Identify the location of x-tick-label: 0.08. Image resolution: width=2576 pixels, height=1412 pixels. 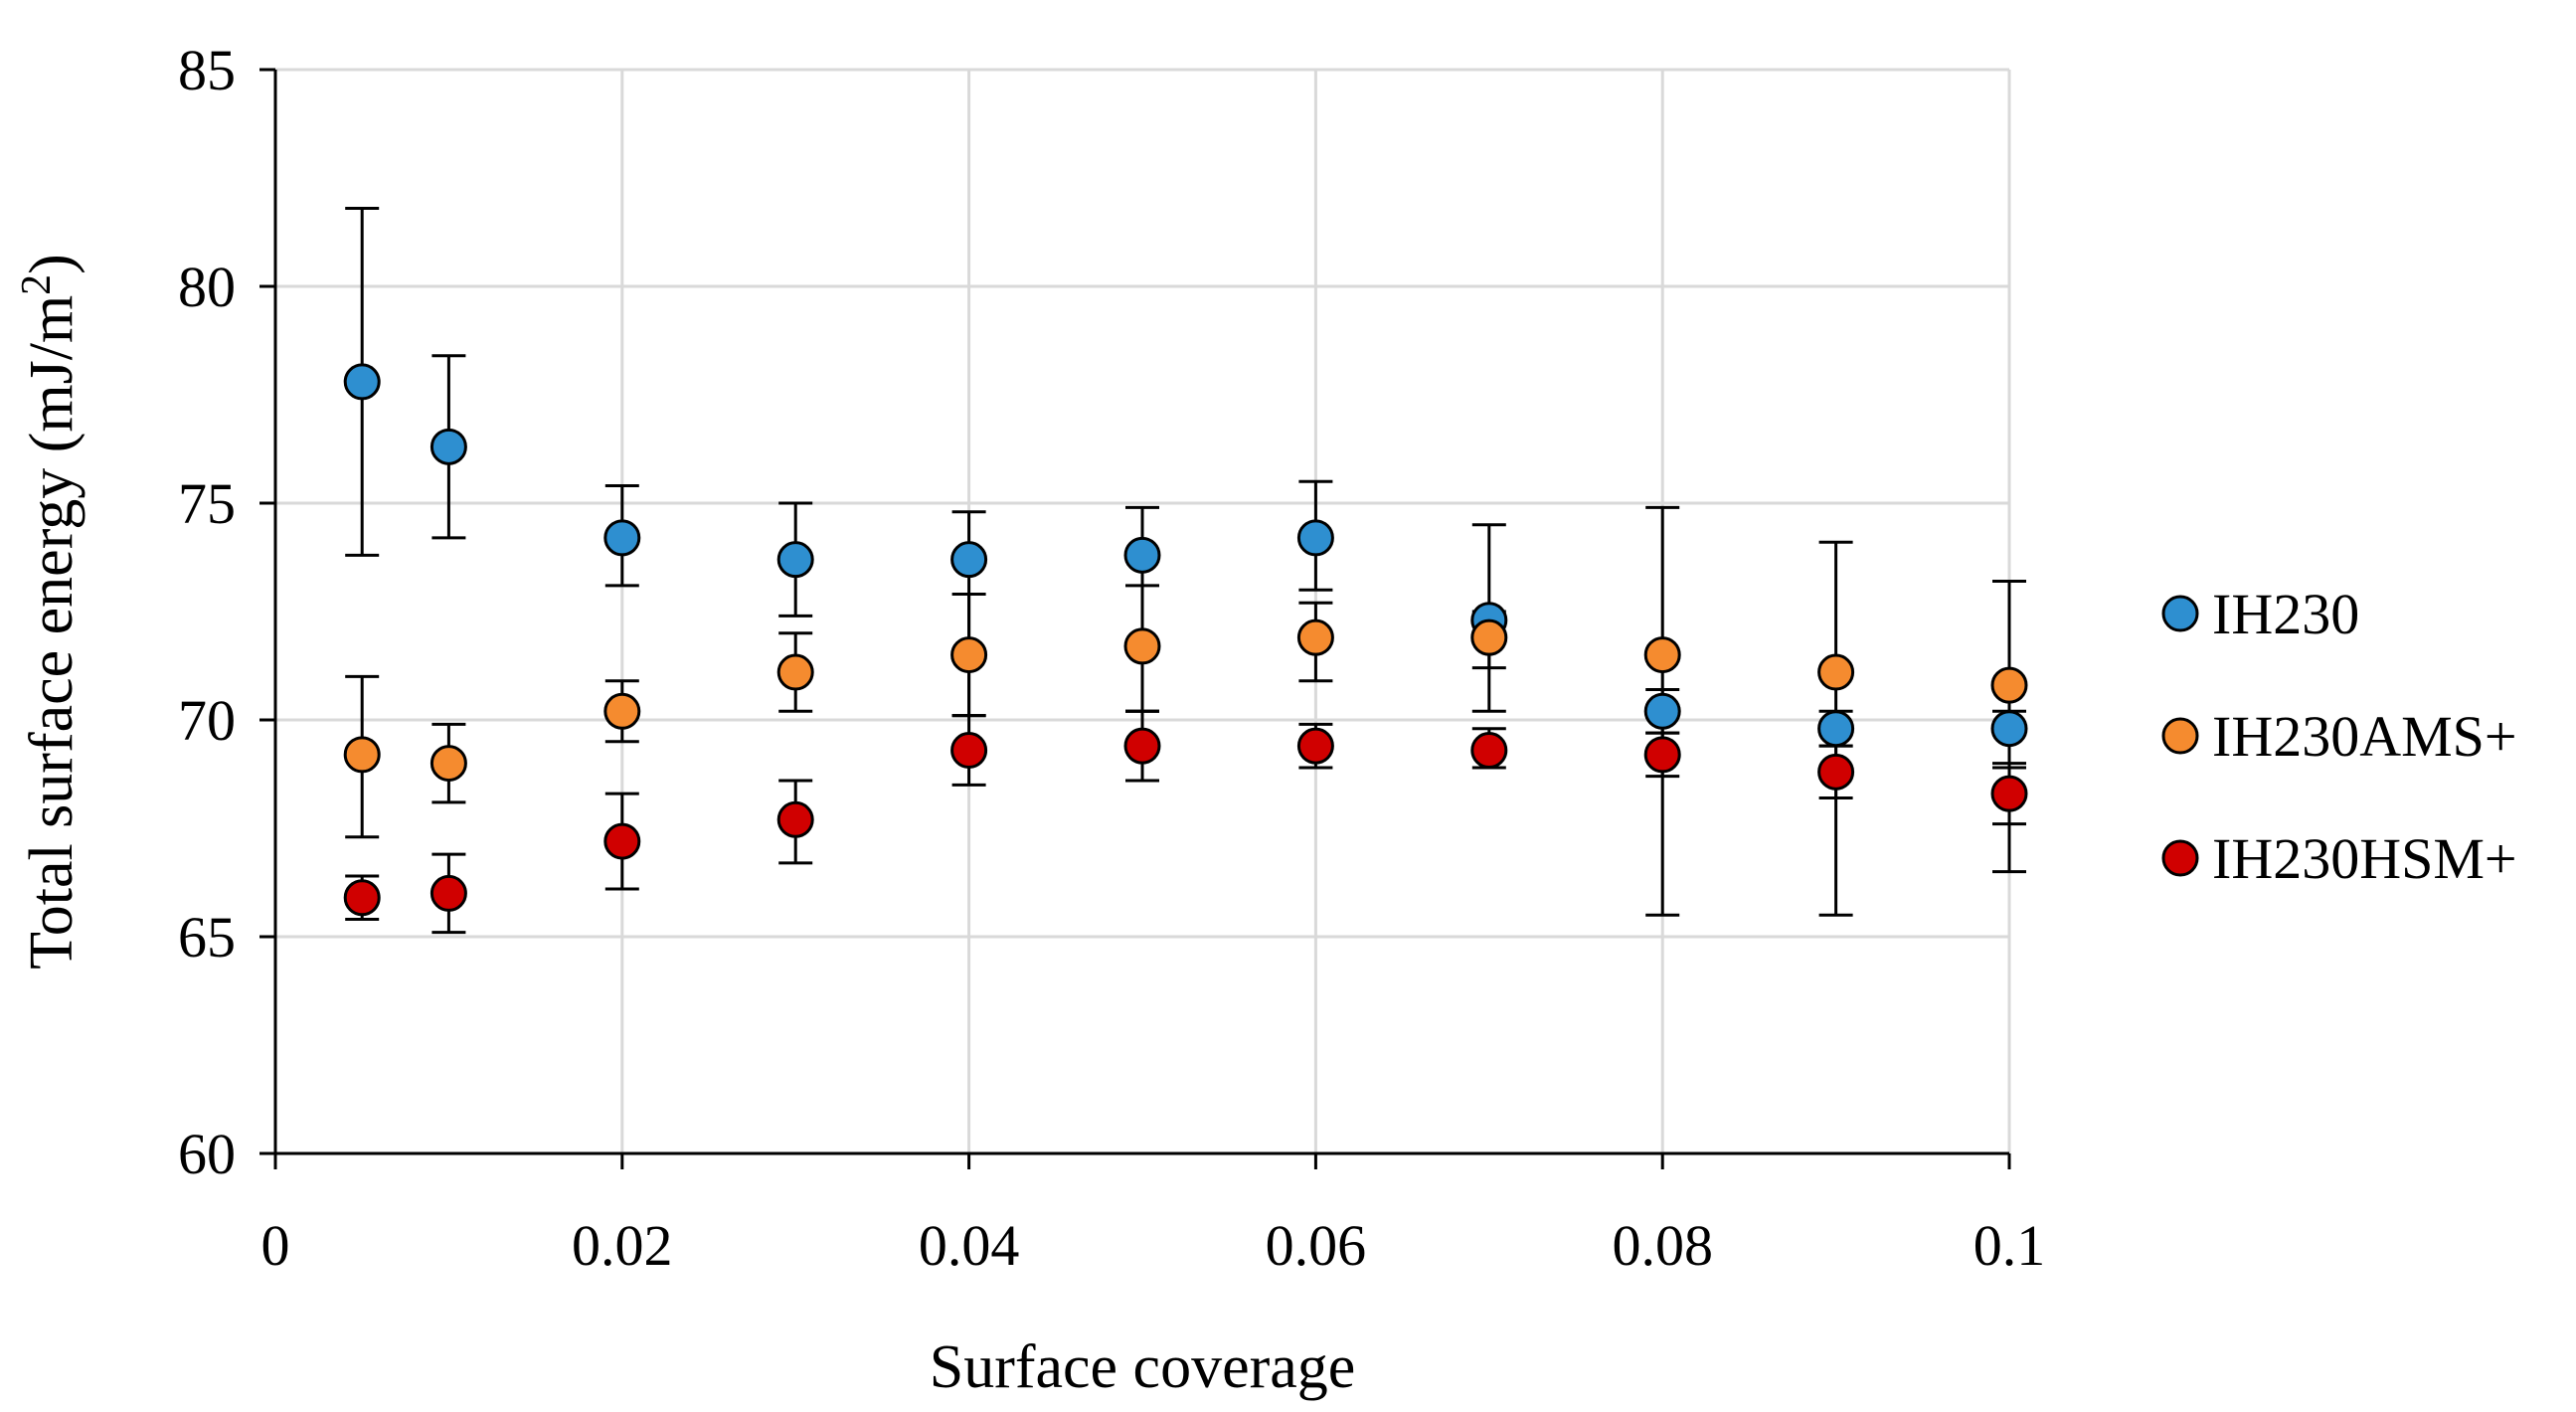
(1662, 1246).